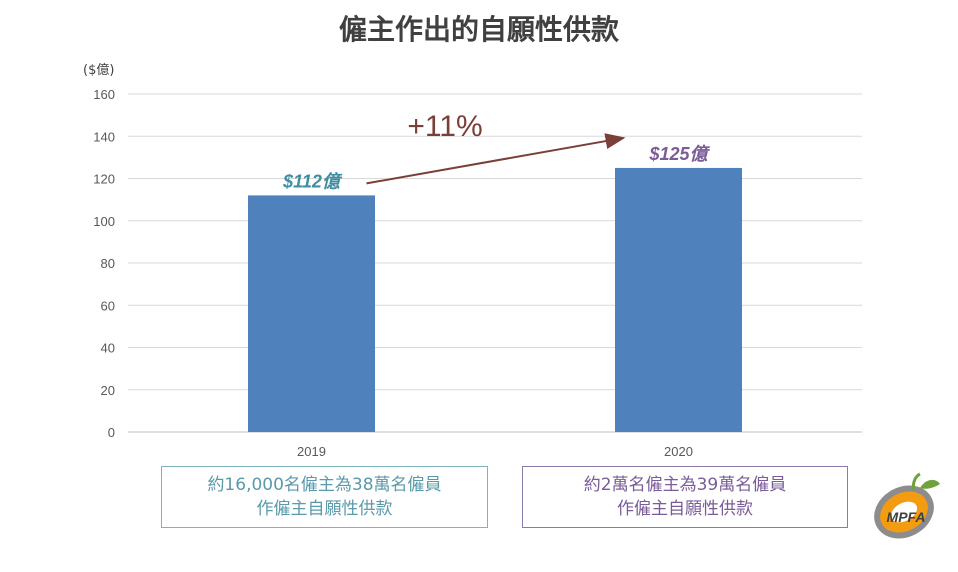  I want to click on note-2019-line1: 約16,000名僱主為38萬名僱員, so click(324, 485).